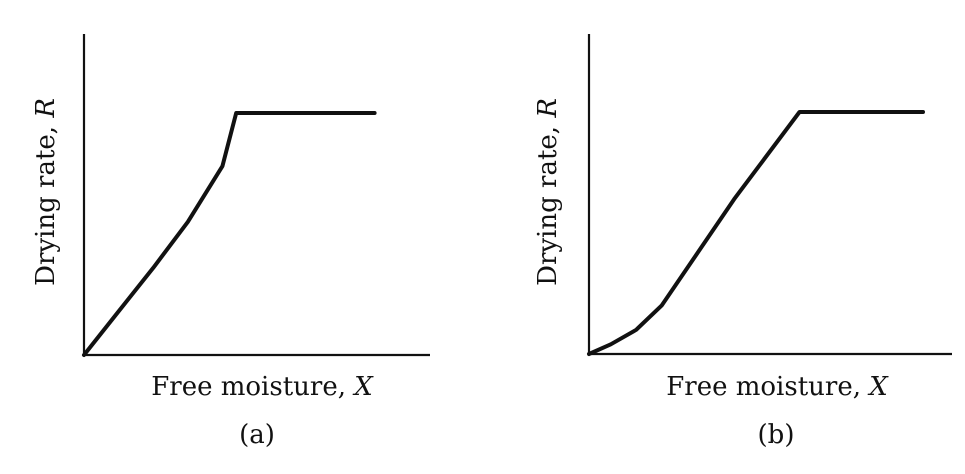 The height and width of the screenshot is (474, 965). Describe the element at coordinates (776, 435) in the screenshot. I see `caption-b: (b)` at that location.